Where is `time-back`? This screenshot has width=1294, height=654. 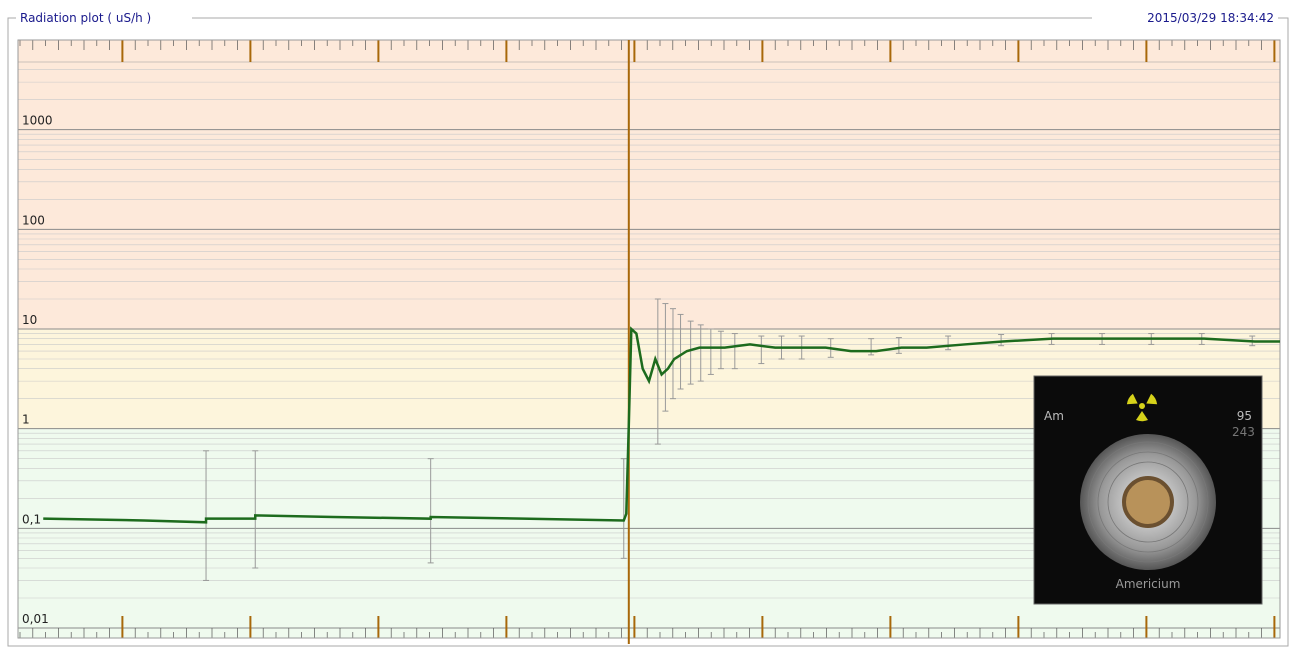 time-back is located at coordinates (1185, 19).